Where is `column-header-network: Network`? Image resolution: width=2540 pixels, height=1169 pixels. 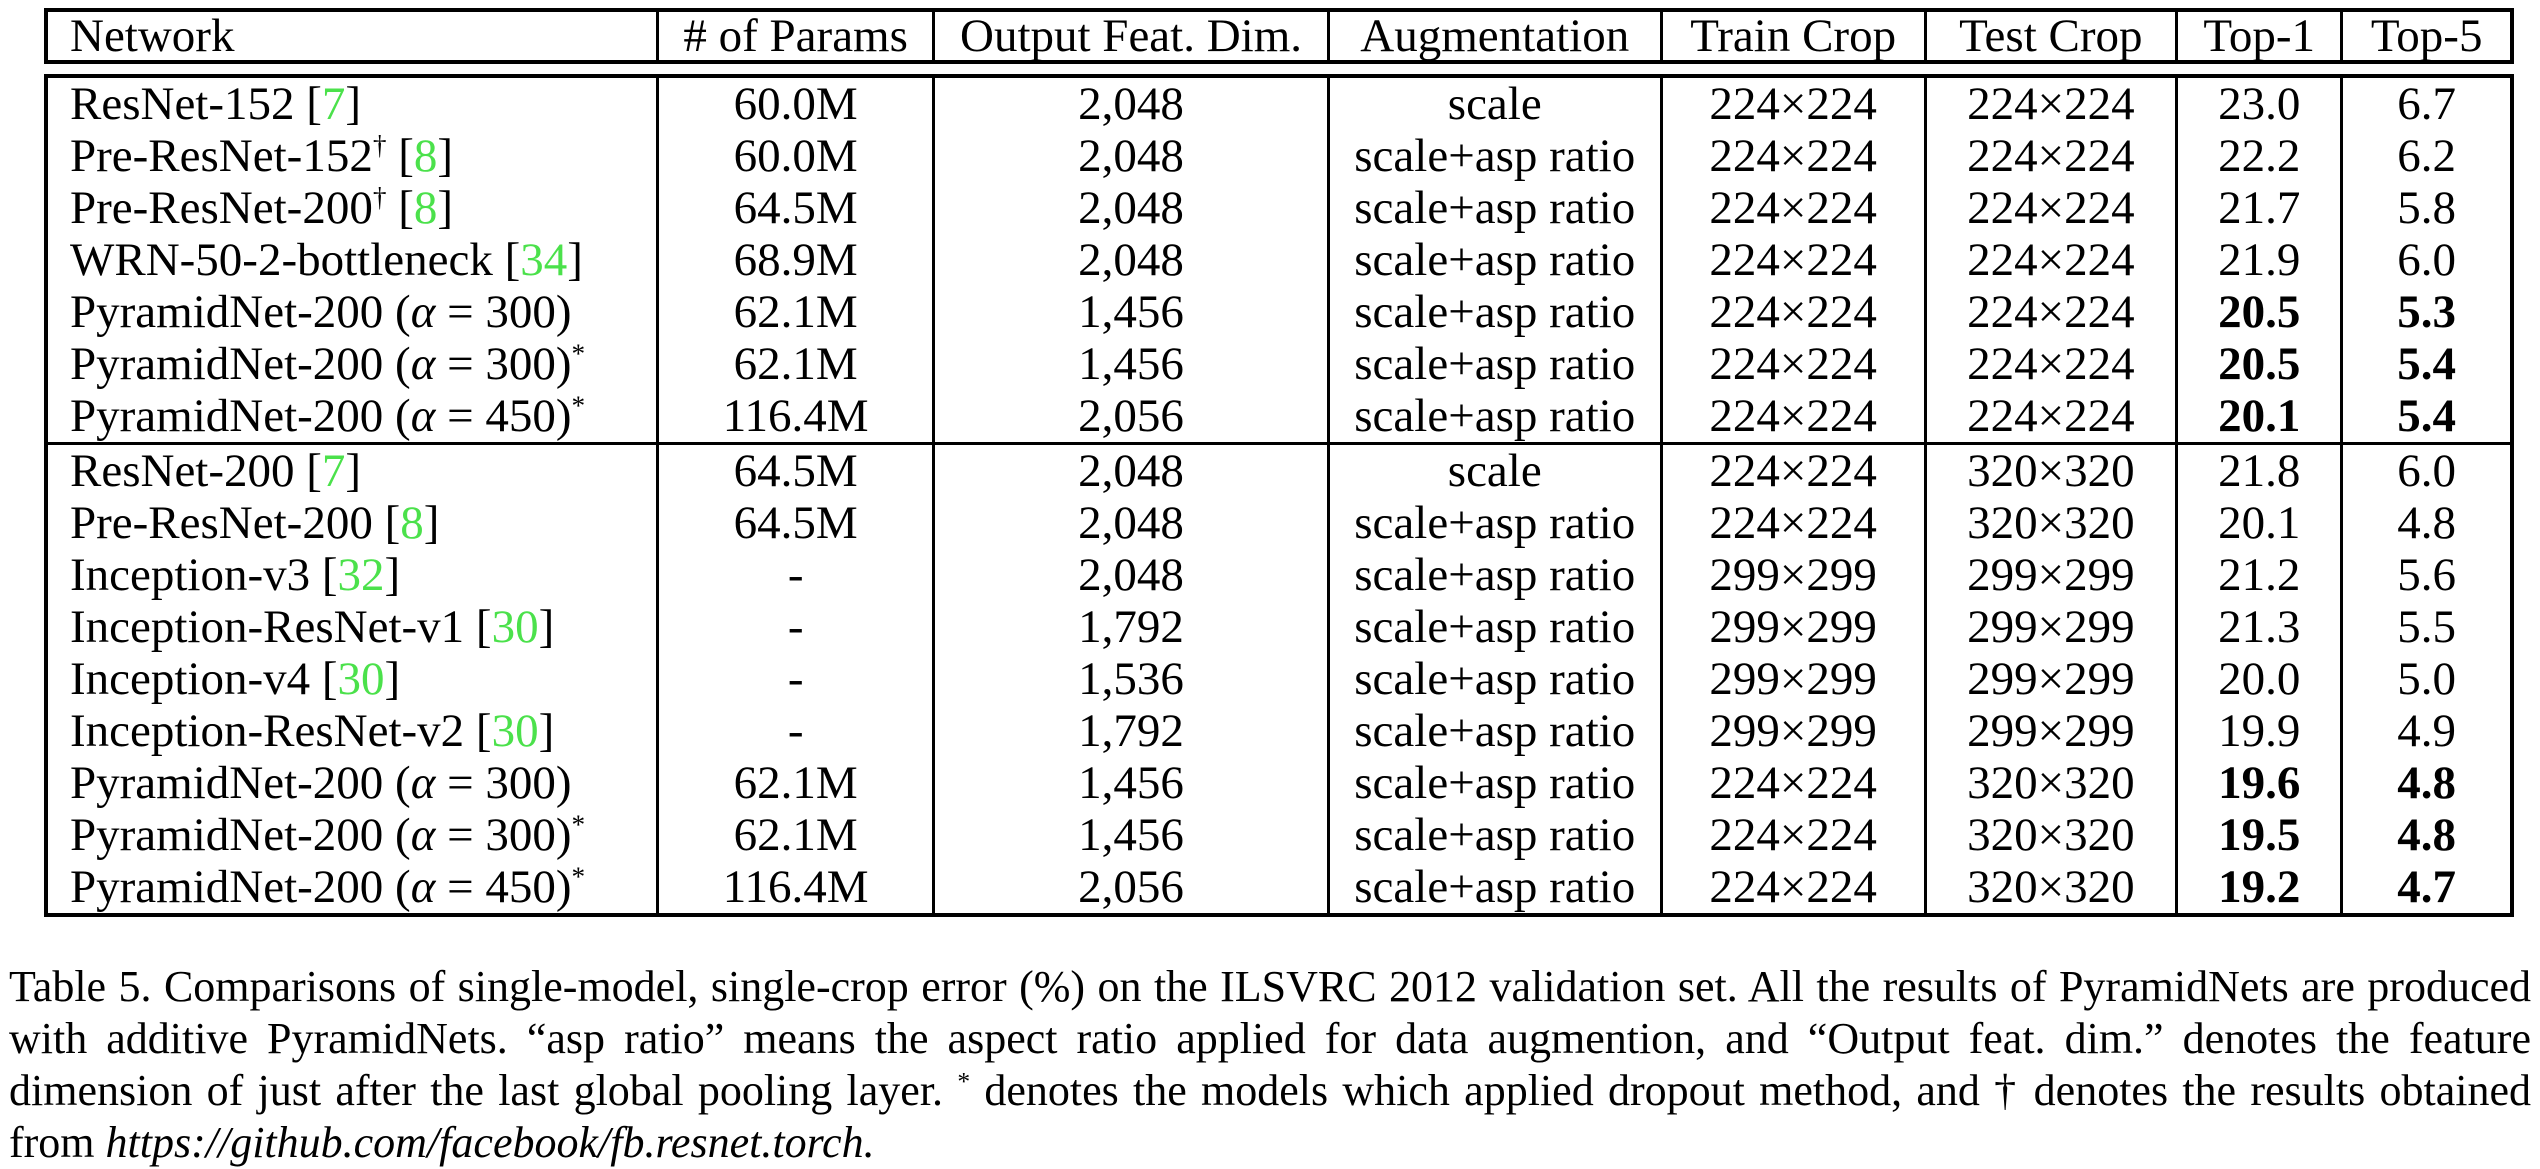
column-header-network: Network is located at coordinates (353, 36).